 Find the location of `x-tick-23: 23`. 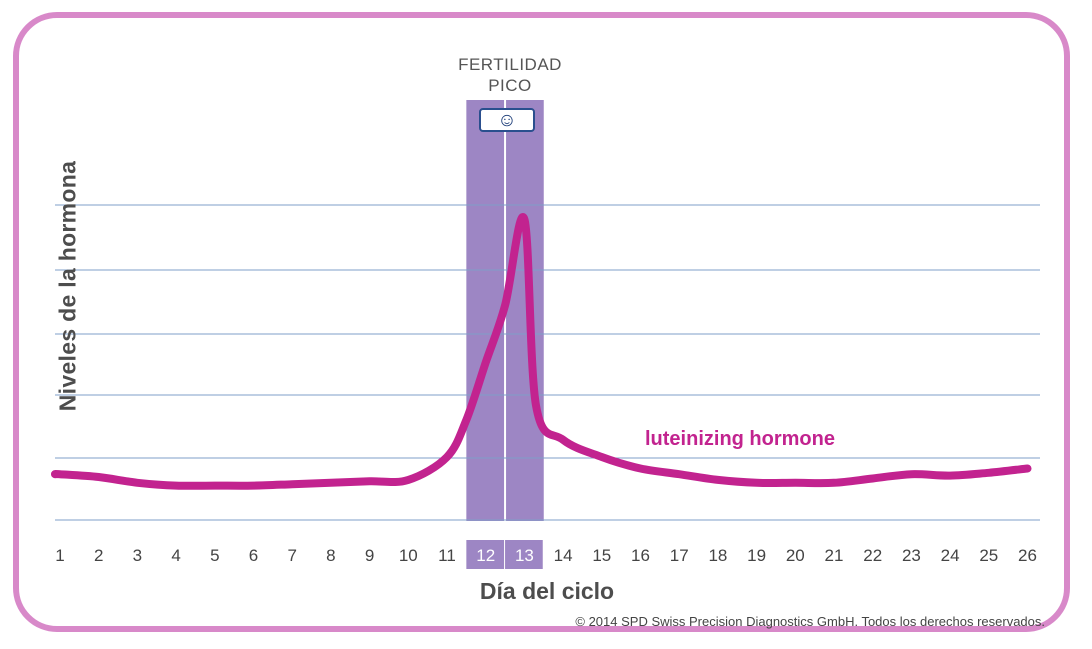

x-tick-23: 23 is located at coordinates (911, 555).